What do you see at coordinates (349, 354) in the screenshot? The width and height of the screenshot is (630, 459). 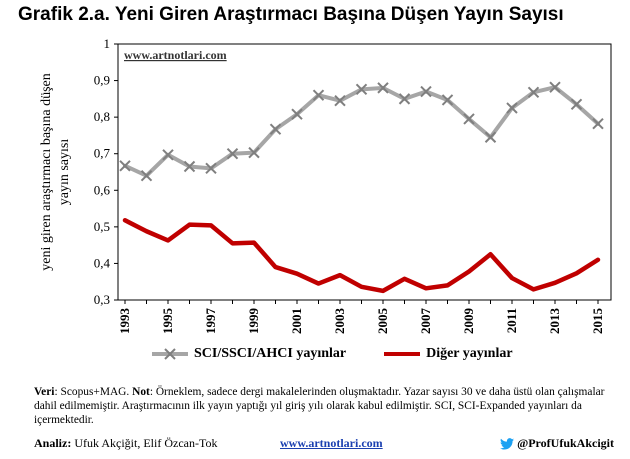 I see `legend: SCI/SSCI/AHCI yayınlar Diğer yayınlar` at bounding box center [349, 354].